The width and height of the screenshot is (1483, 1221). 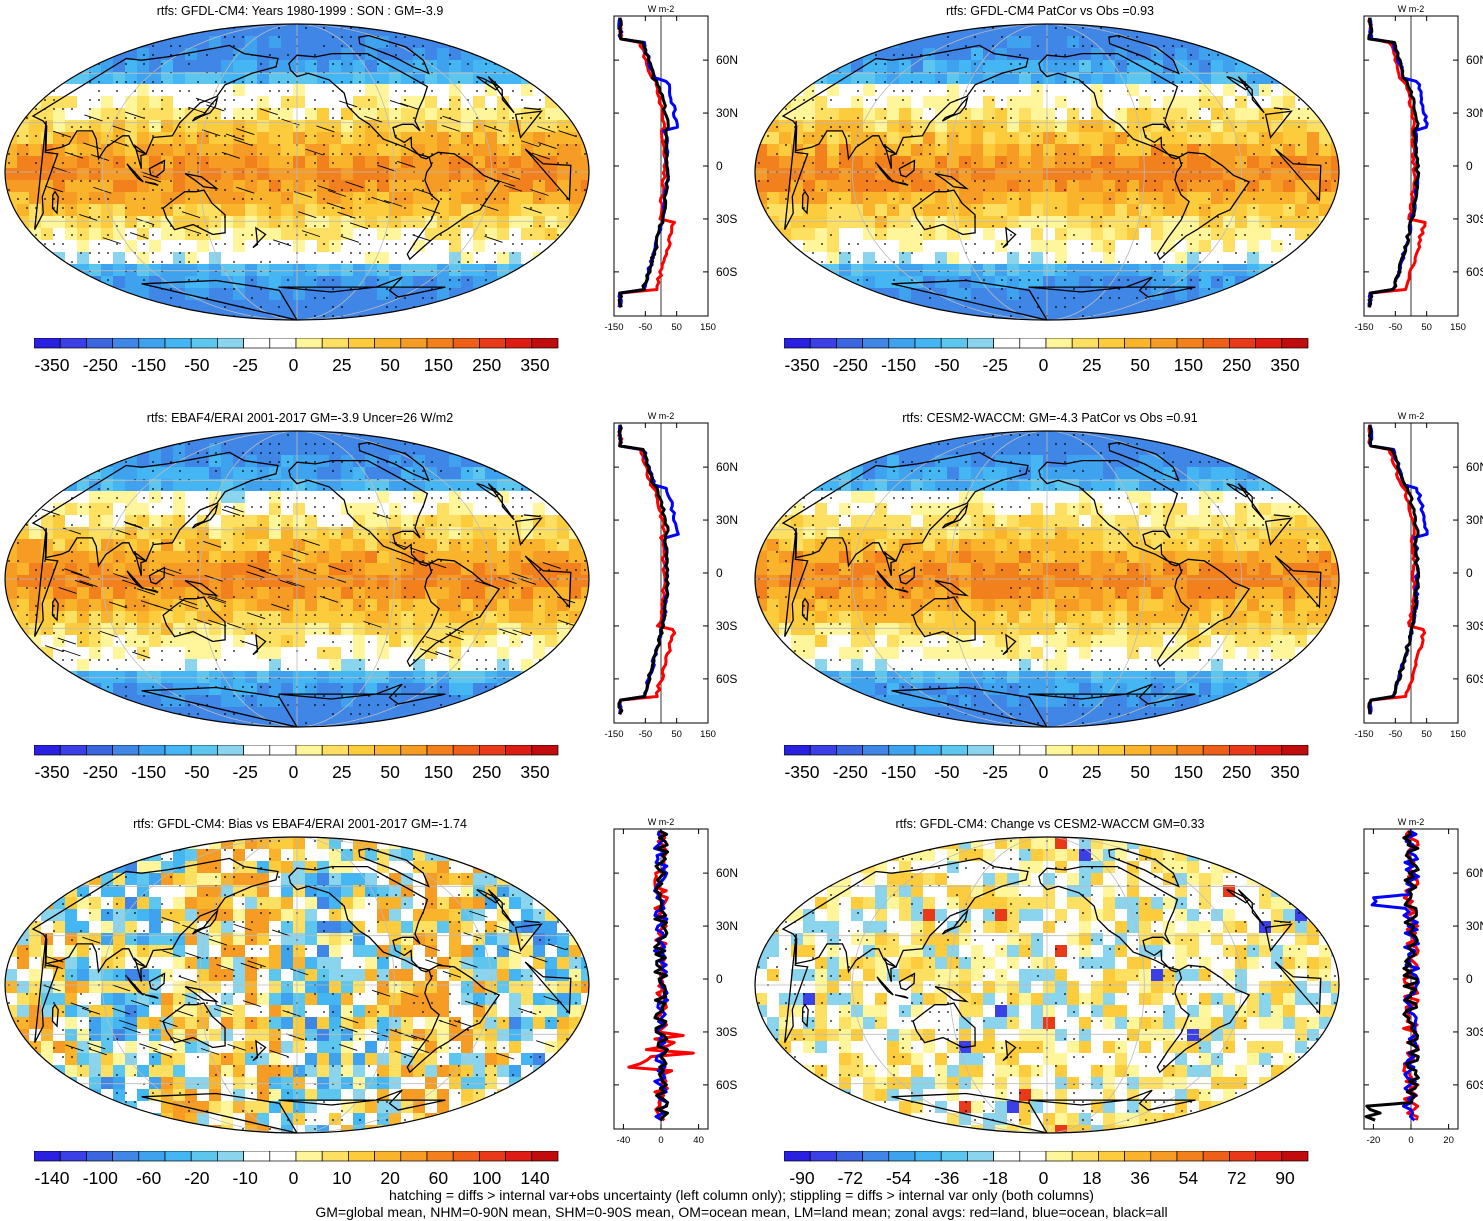 I want to click on colorbar-label: -72, so click(x=850, y=1178).